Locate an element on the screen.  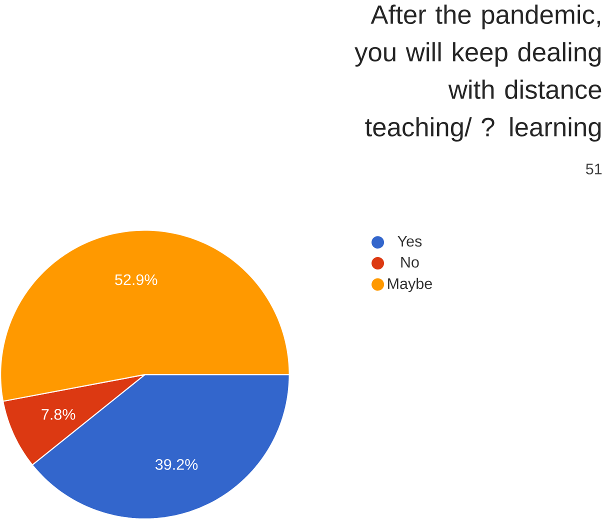
text: 51 is located at coordinates (594, 169).